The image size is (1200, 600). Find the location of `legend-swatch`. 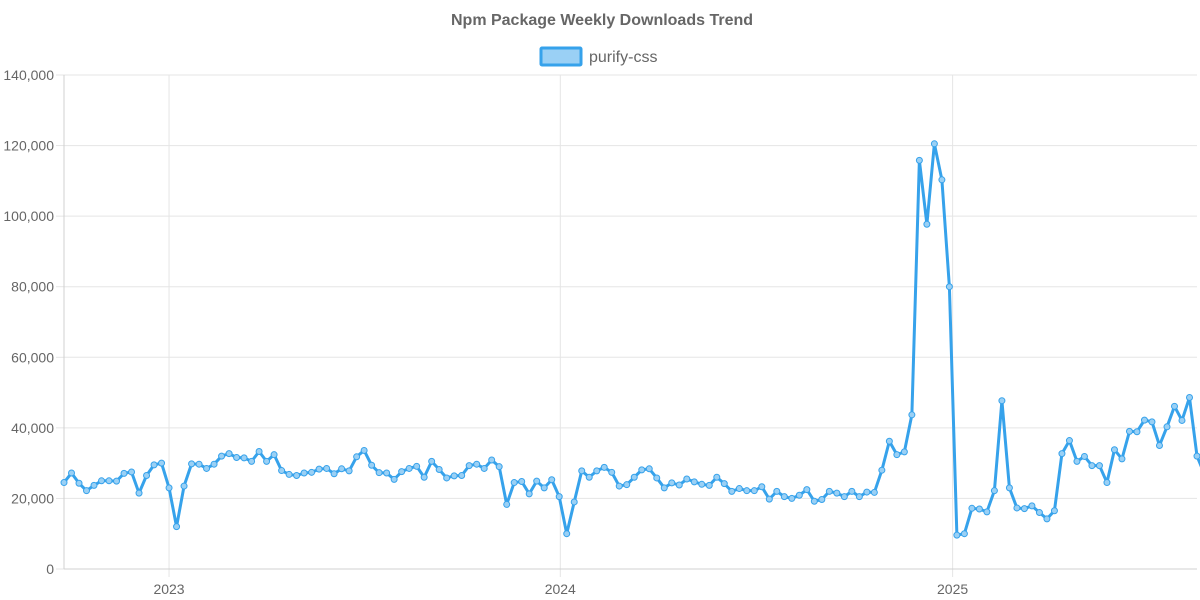

legend-swatch is located at coordinates (561, 56).